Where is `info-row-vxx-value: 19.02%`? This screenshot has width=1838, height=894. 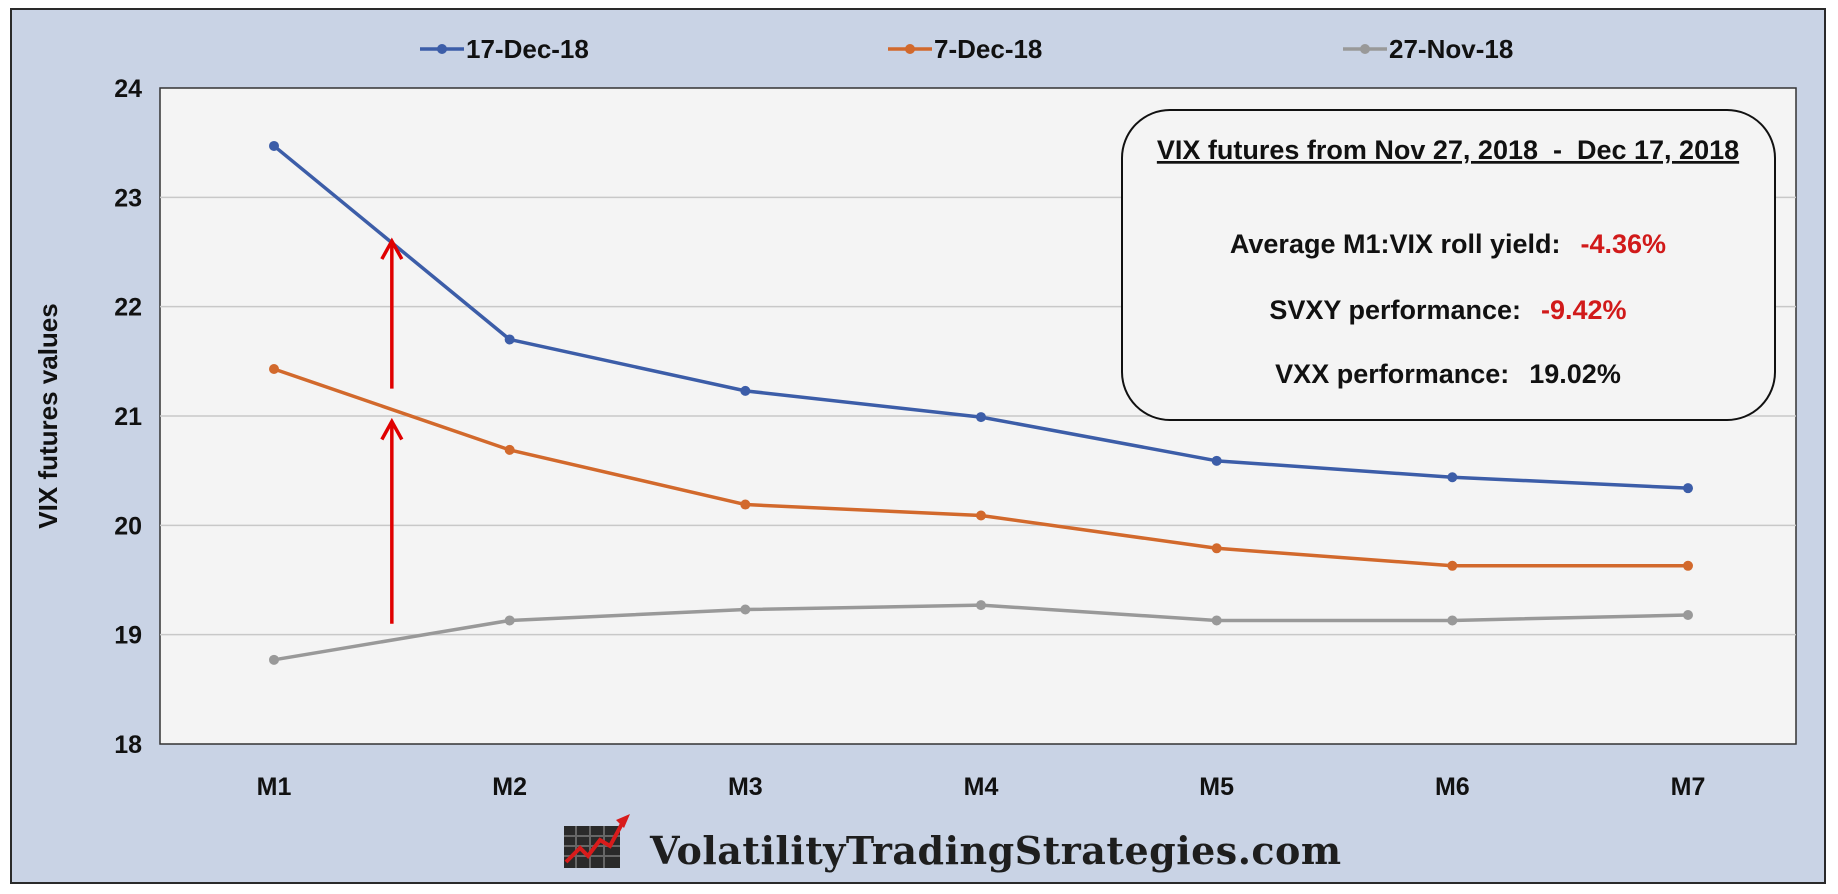
info-row-vxx-value: 19.02% is located at coordinates (1575, 374).